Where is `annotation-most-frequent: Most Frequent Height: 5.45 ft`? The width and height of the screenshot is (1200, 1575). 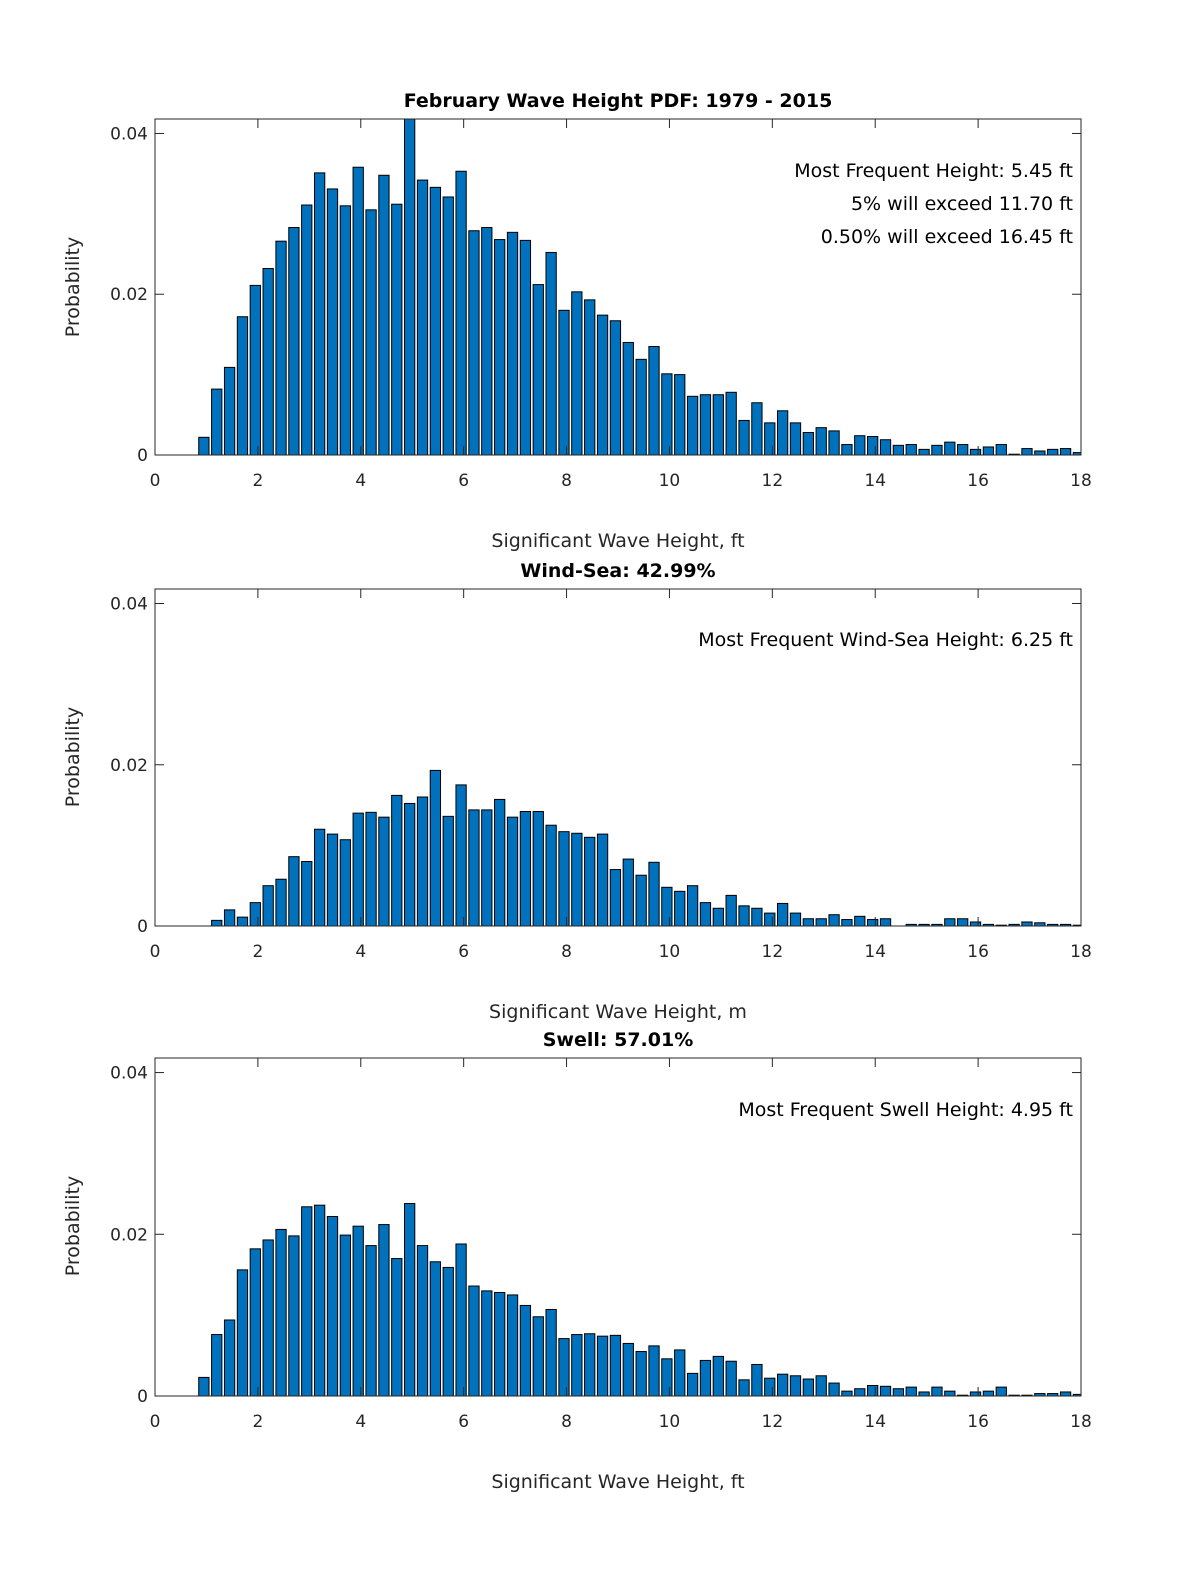
annotation-most-frequent: Most Frequent Height: 5.45 ft is located at coordinates (933, 171).